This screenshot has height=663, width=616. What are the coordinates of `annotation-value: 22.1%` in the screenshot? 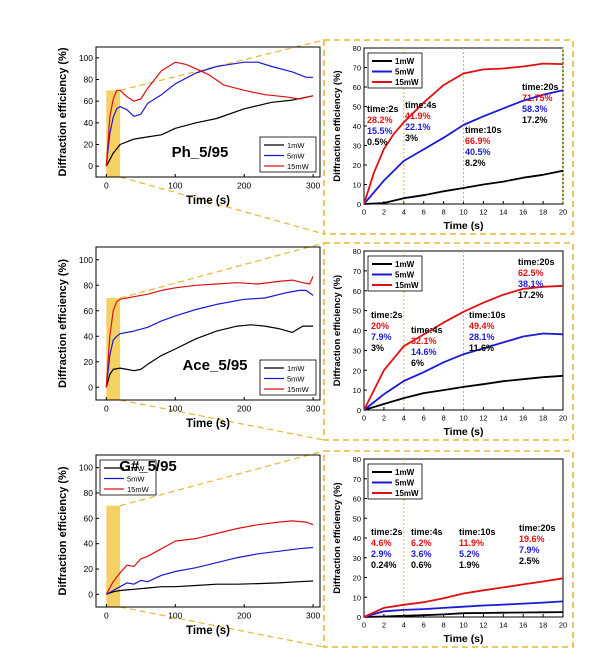 It's located at (418, 127).